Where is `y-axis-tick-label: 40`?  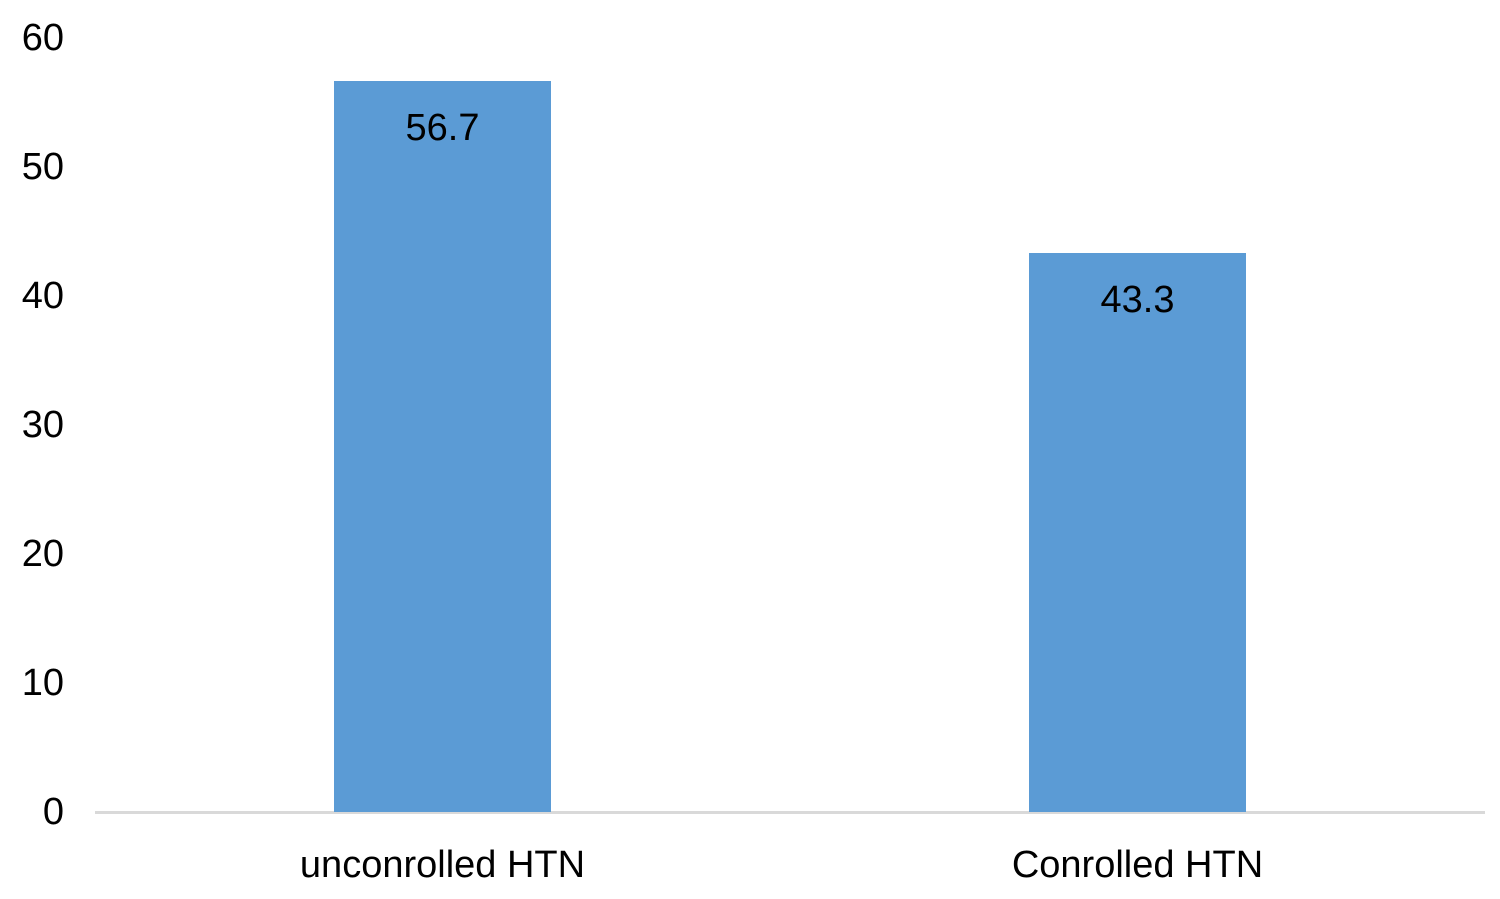
y-axis-tick-label: 40 is located at coordinates (42, 296).